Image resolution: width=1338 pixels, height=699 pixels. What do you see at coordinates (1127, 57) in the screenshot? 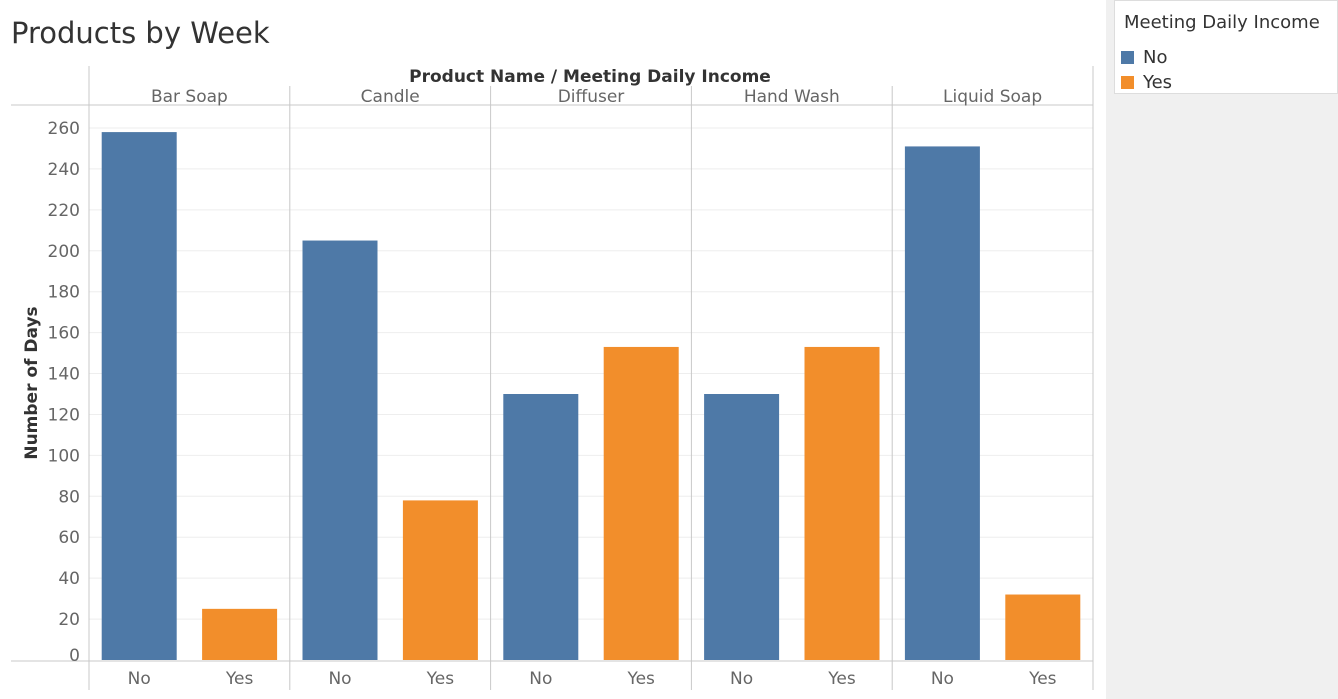
I see `legend-swatch-no` at bounding box center [1127, 57].